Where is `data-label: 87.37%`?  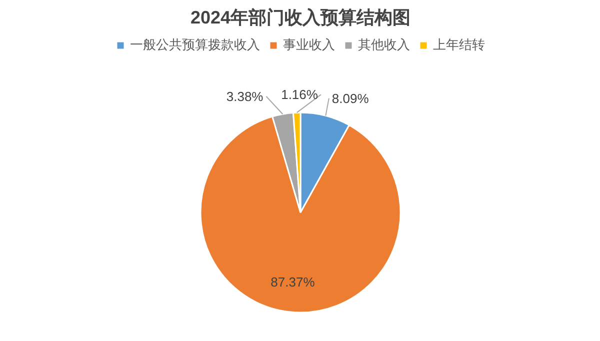 data-label: 87.37% is located at coordinates (293, 282).